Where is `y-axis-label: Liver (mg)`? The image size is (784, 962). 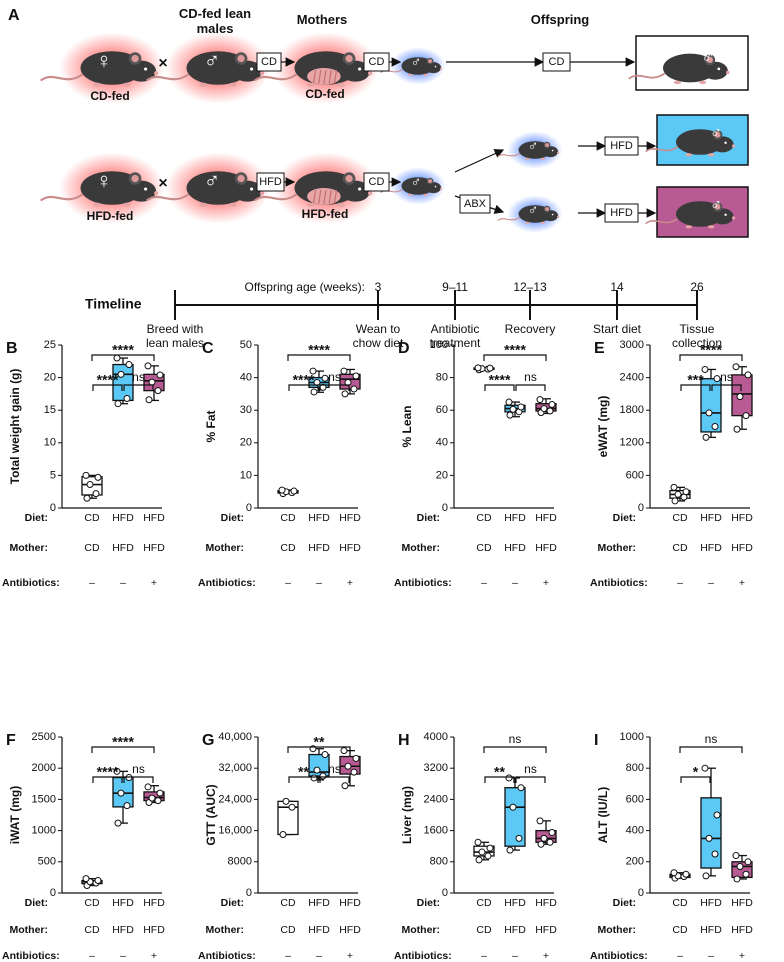
y-axis-label: Liver (mg) is located at coordinates (407, 815).